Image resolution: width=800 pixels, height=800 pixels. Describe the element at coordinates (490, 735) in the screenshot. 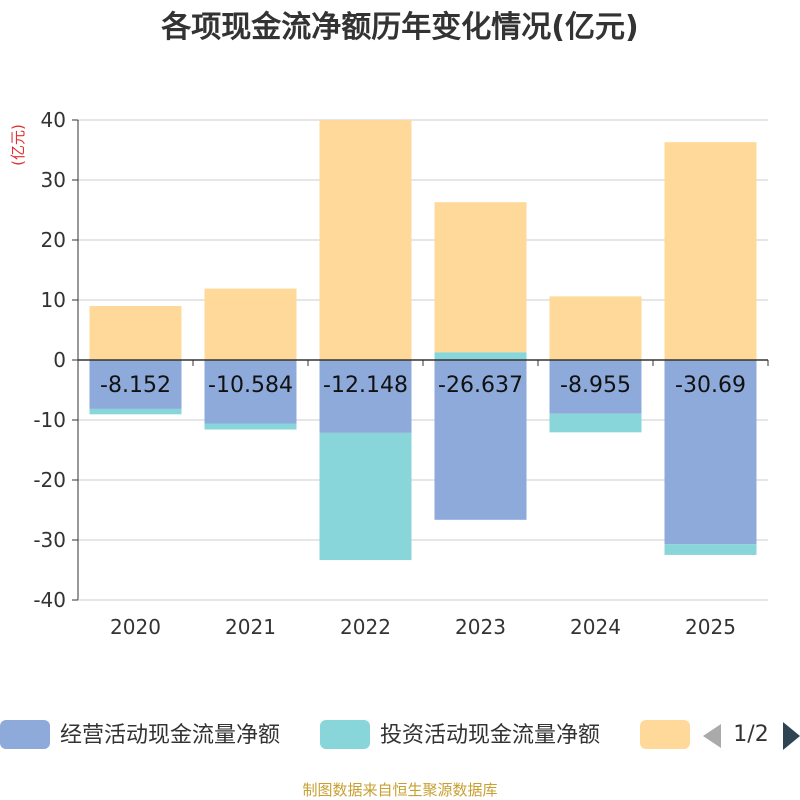

I see `legend-label: 投资活动现金流量净额` at that location.